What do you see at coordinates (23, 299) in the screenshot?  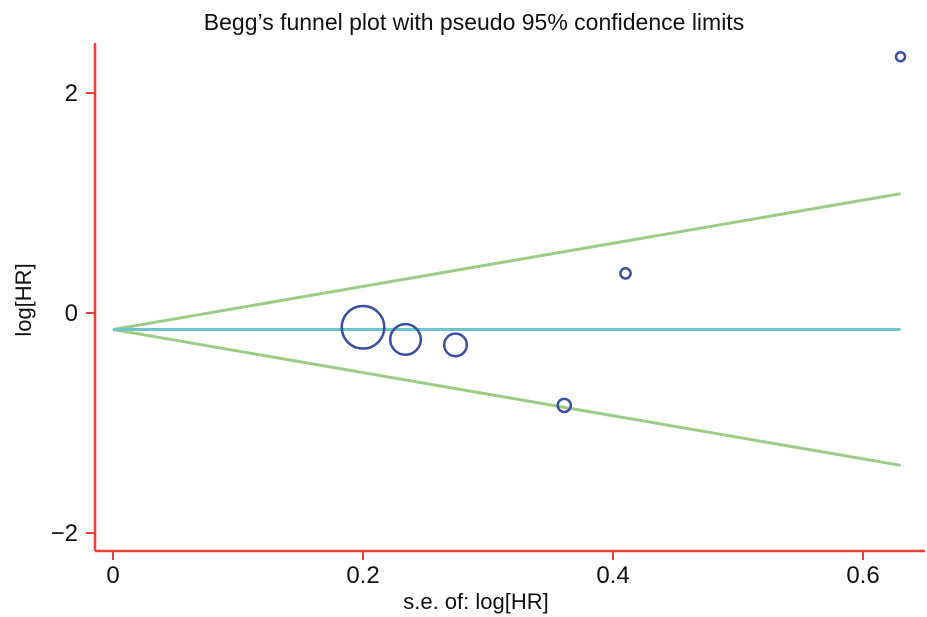 I see `y-axis-title: log[HR]` at bounding box center [23, 299].